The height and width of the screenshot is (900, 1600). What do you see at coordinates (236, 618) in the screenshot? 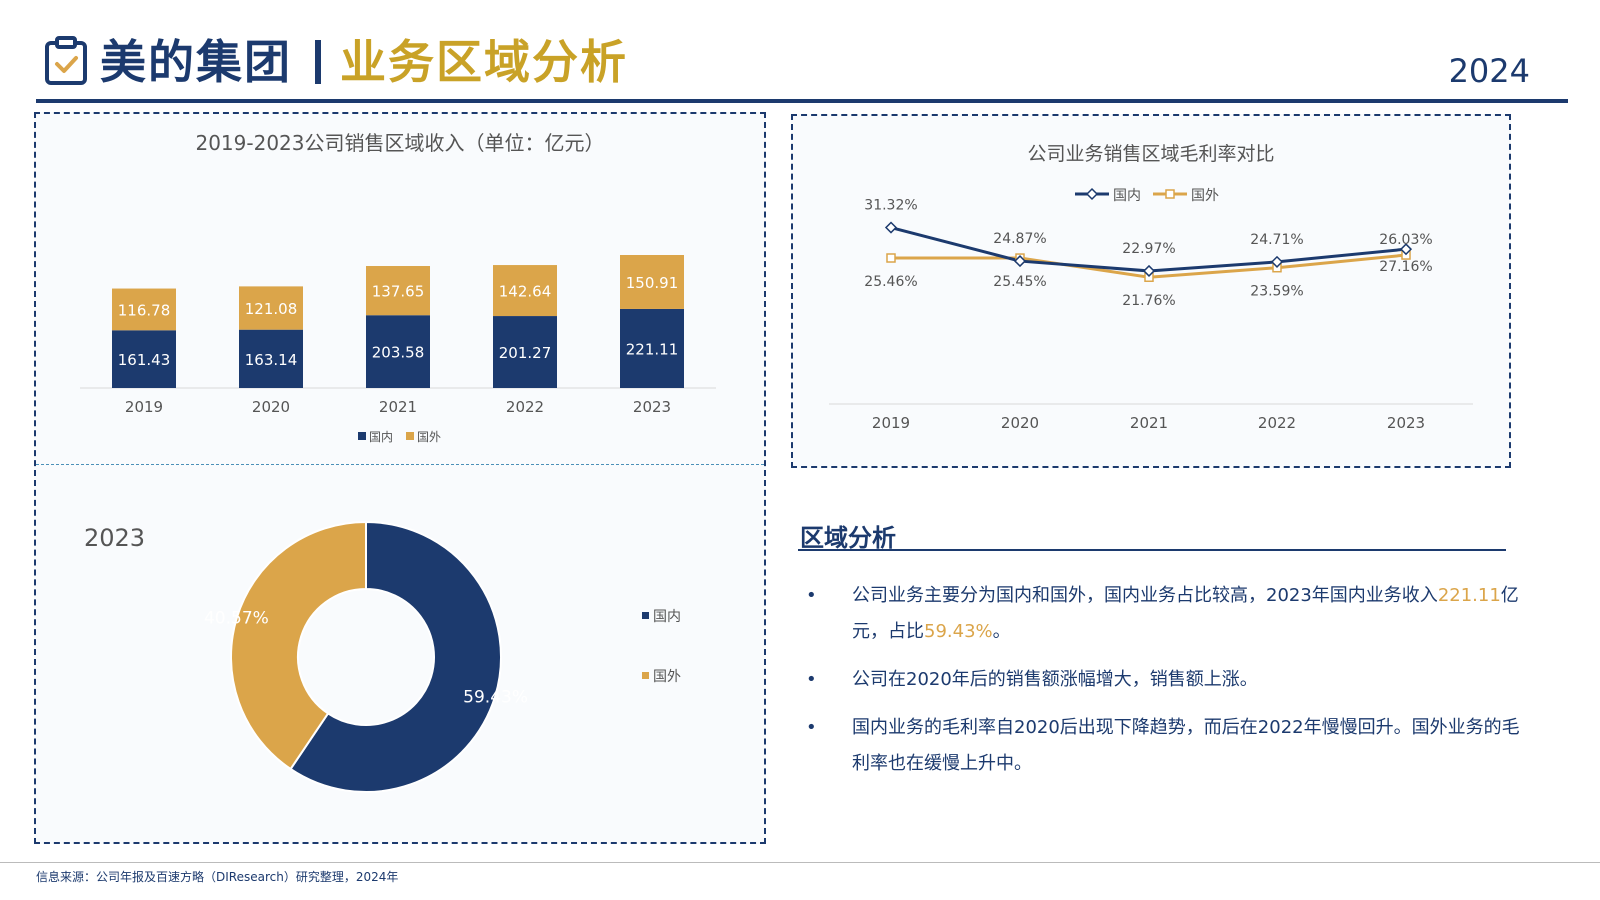
I see `donut-label-overseas: 40.57%` at bounding box center [236, 618].